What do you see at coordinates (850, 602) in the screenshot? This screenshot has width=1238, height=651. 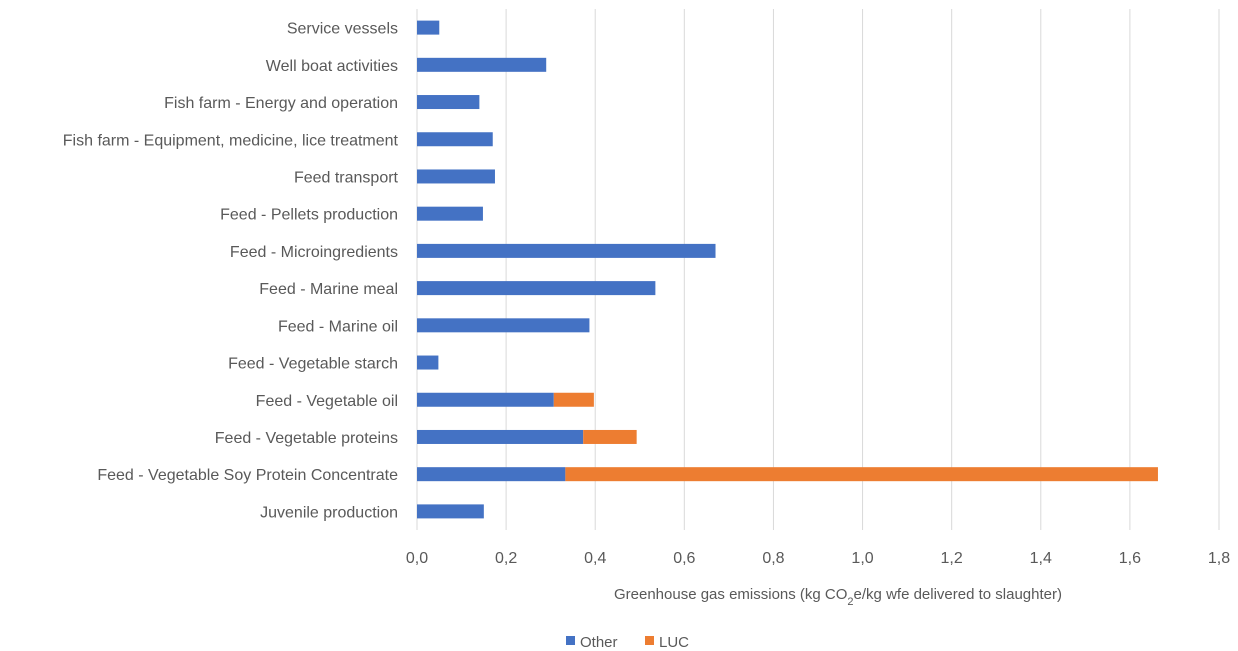 I see `x-axis-title-subscript: 2` at bounding box center [850, 602].